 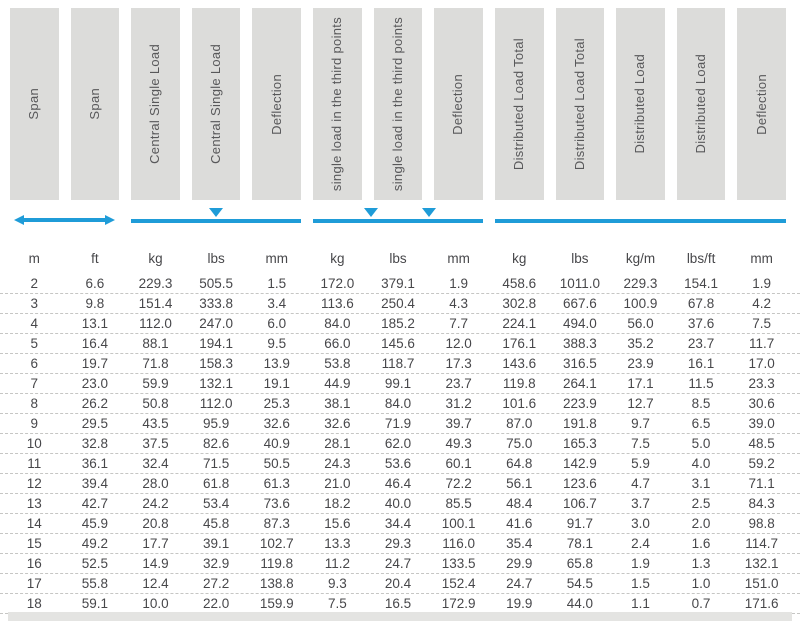 What do you see at coordinates (398, 383) in the screenshot?
I see `table-cell: 99.1` at bounding box center [398, 383].